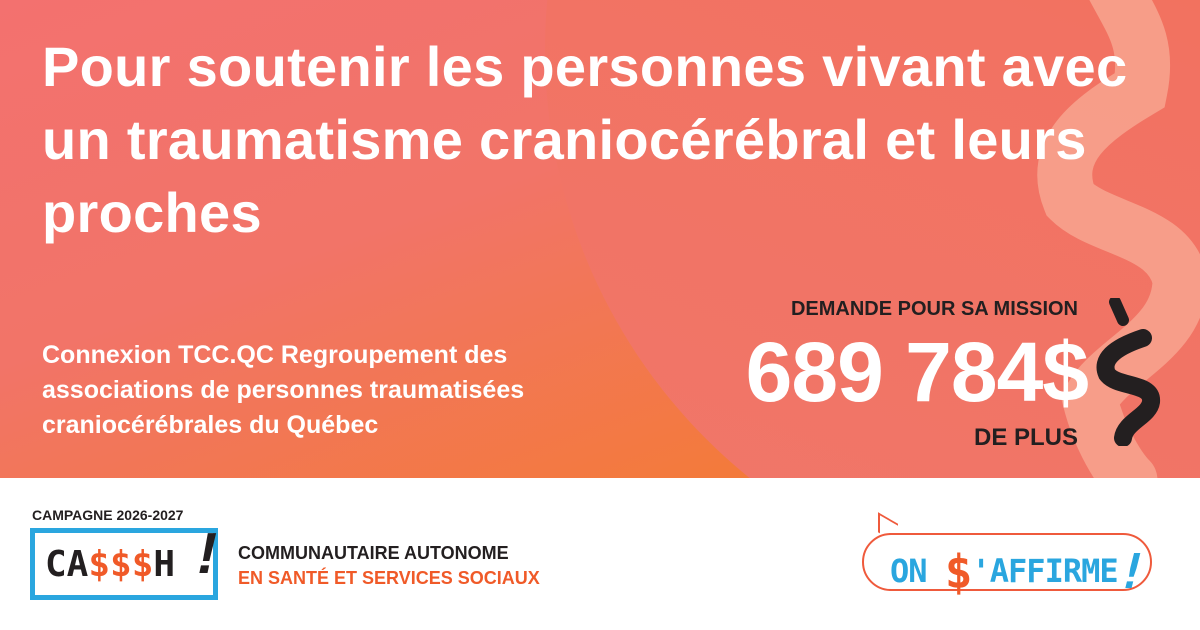 The image size is (1200, 630). Describe the element at coordinates (1128, 372) in the screenshot. I see `dollar-brush-icon` at that location.